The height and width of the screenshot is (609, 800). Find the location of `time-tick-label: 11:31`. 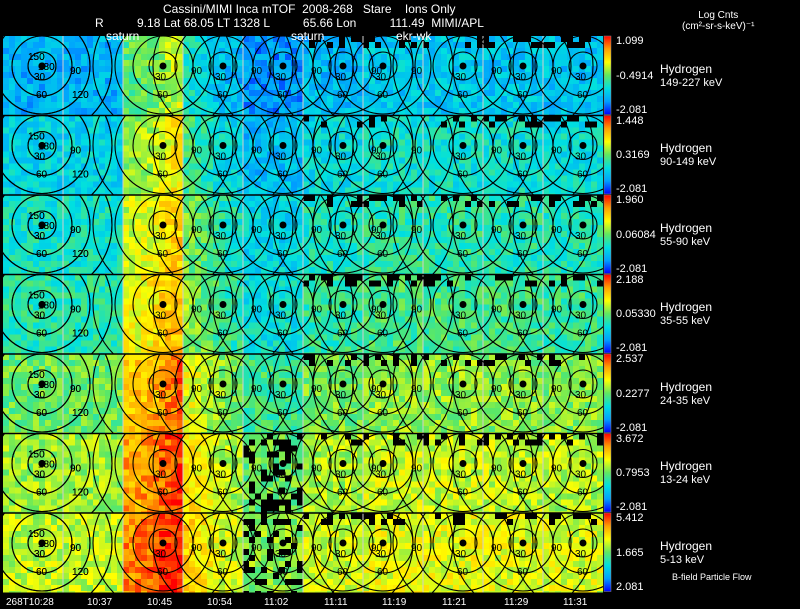

time-tick-label: 11:31 is located at coordinates (575, 602).